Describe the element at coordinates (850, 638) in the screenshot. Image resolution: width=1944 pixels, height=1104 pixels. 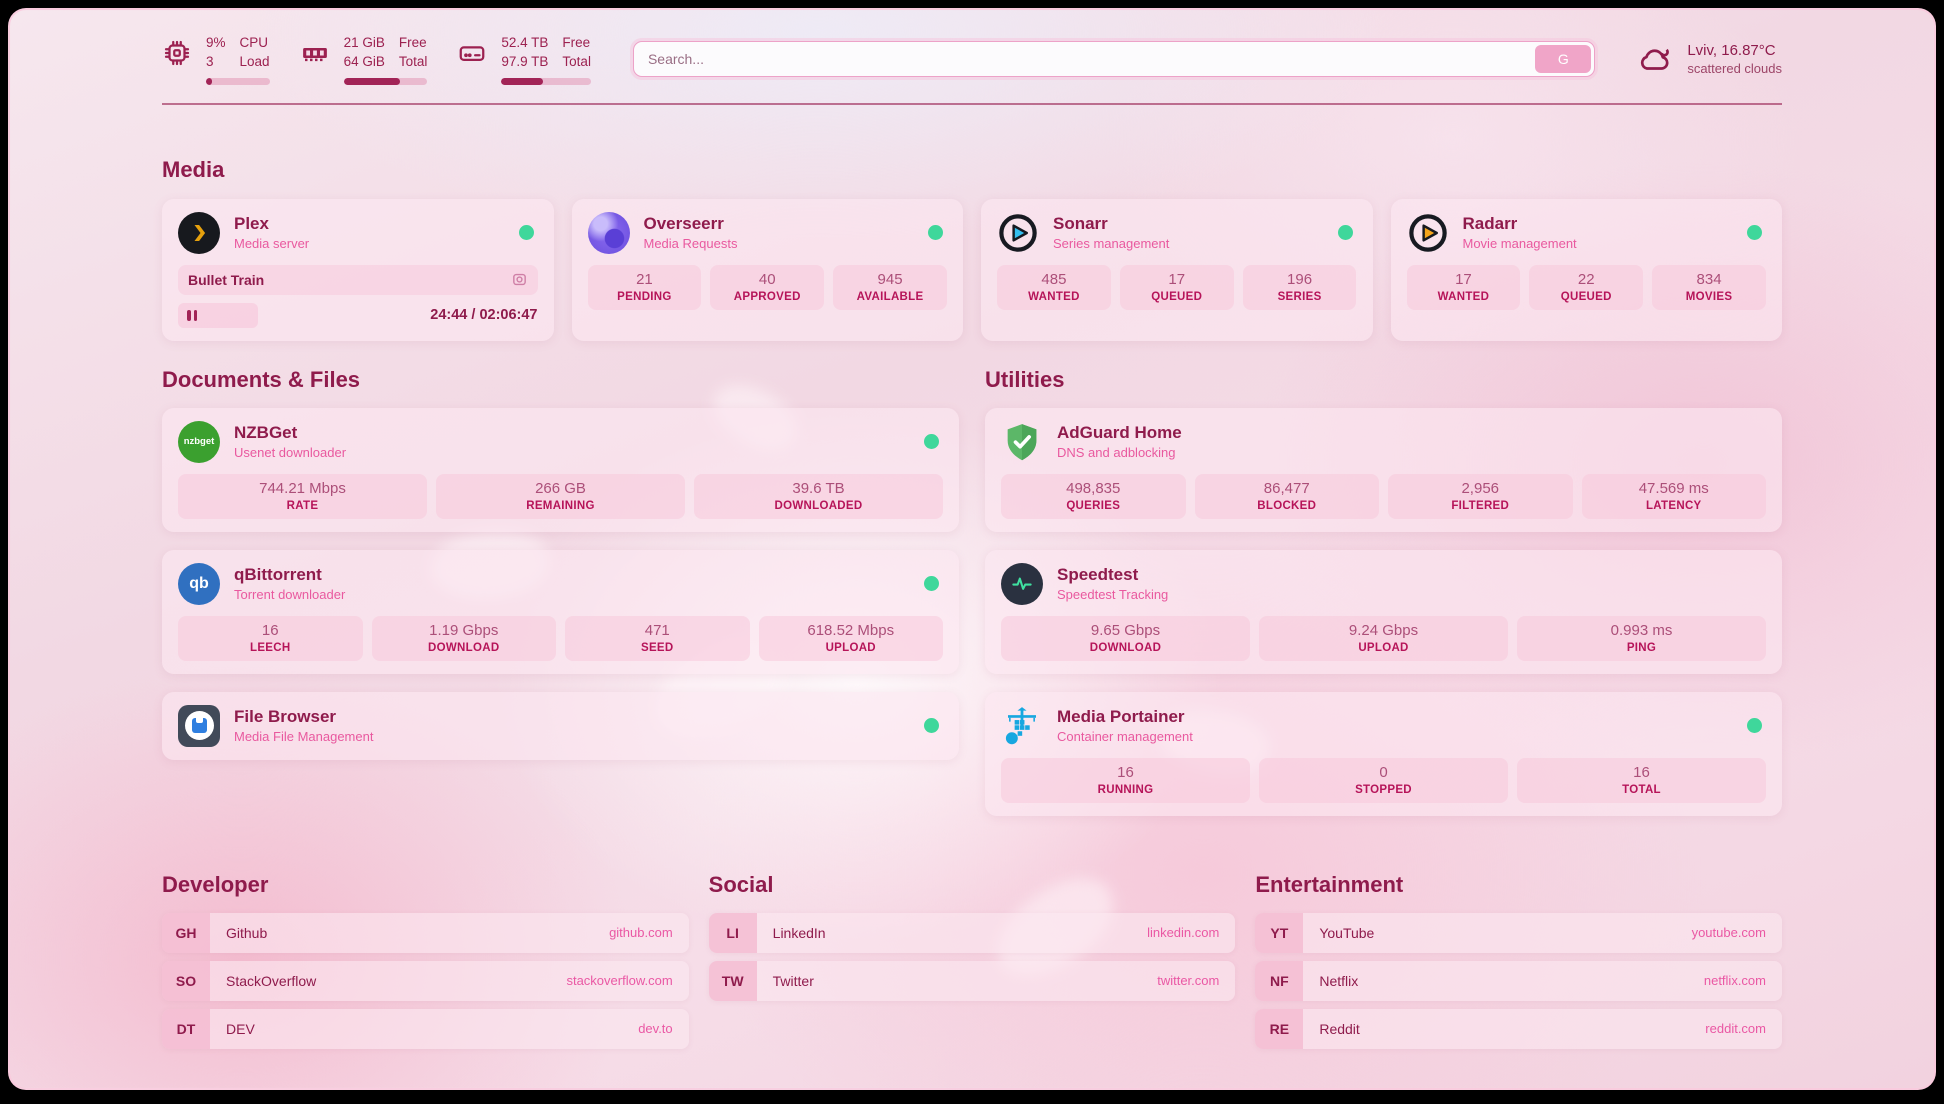
I see `stat-upload: 618.52 Mbps UPLOAD` at that location.